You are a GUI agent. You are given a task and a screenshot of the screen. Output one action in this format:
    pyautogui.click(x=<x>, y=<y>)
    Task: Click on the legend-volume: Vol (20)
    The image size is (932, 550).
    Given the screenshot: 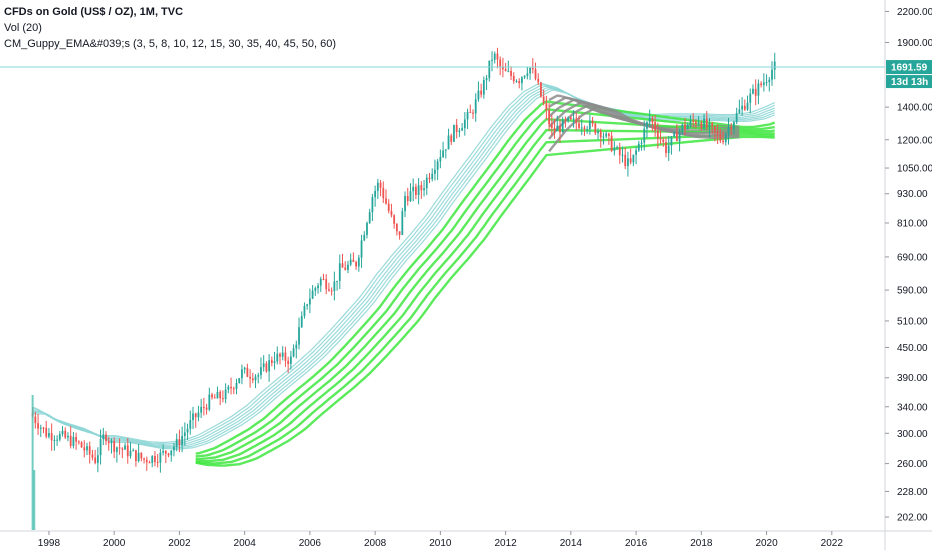 What is the action you would take?
    pyautogui.click(x=23, y=28)
    